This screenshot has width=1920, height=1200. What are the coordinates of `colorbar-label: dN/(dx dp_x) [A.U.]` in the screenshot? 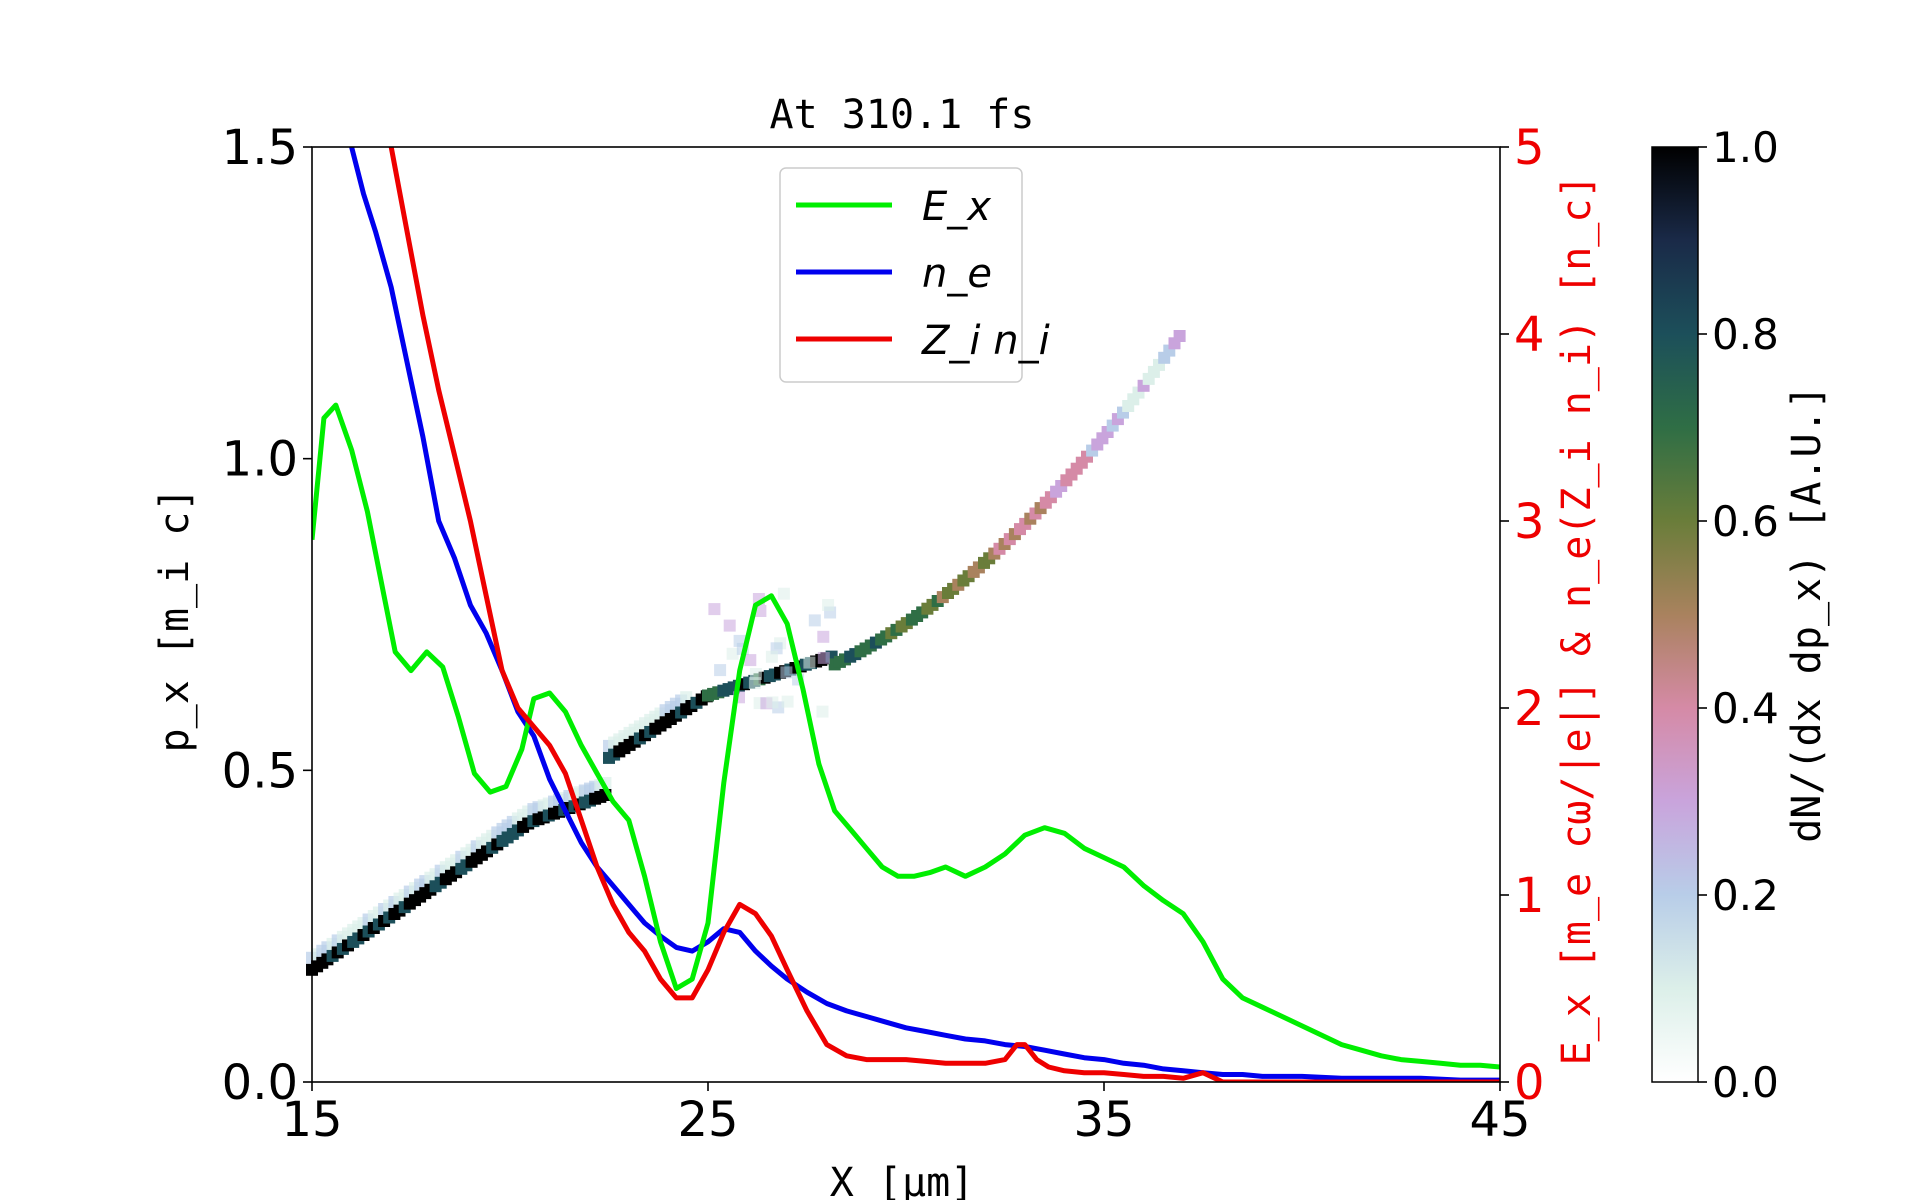 It's located at (1807, 614).